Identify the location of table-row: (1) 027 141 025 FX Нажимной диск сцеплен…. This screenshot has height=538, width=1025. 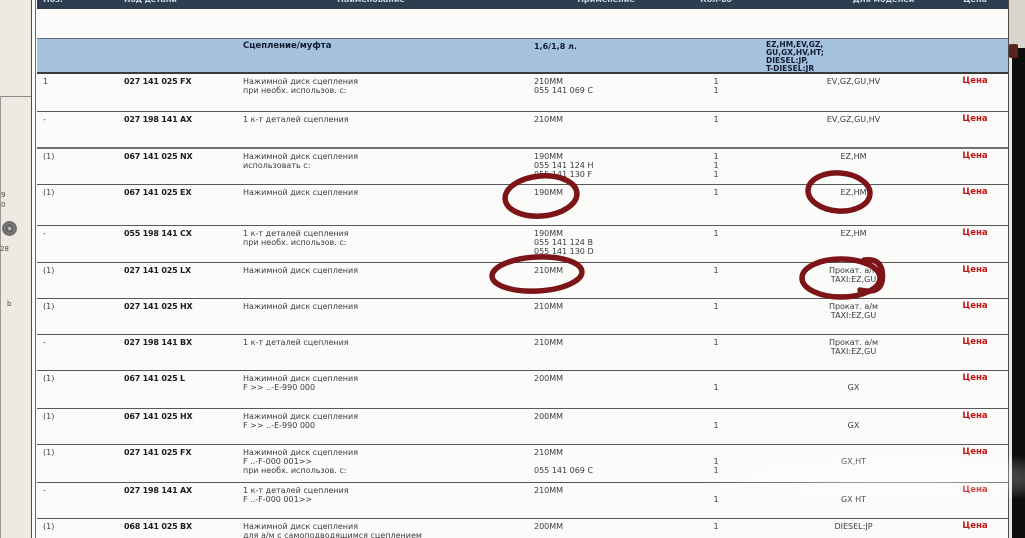
(522, 463).